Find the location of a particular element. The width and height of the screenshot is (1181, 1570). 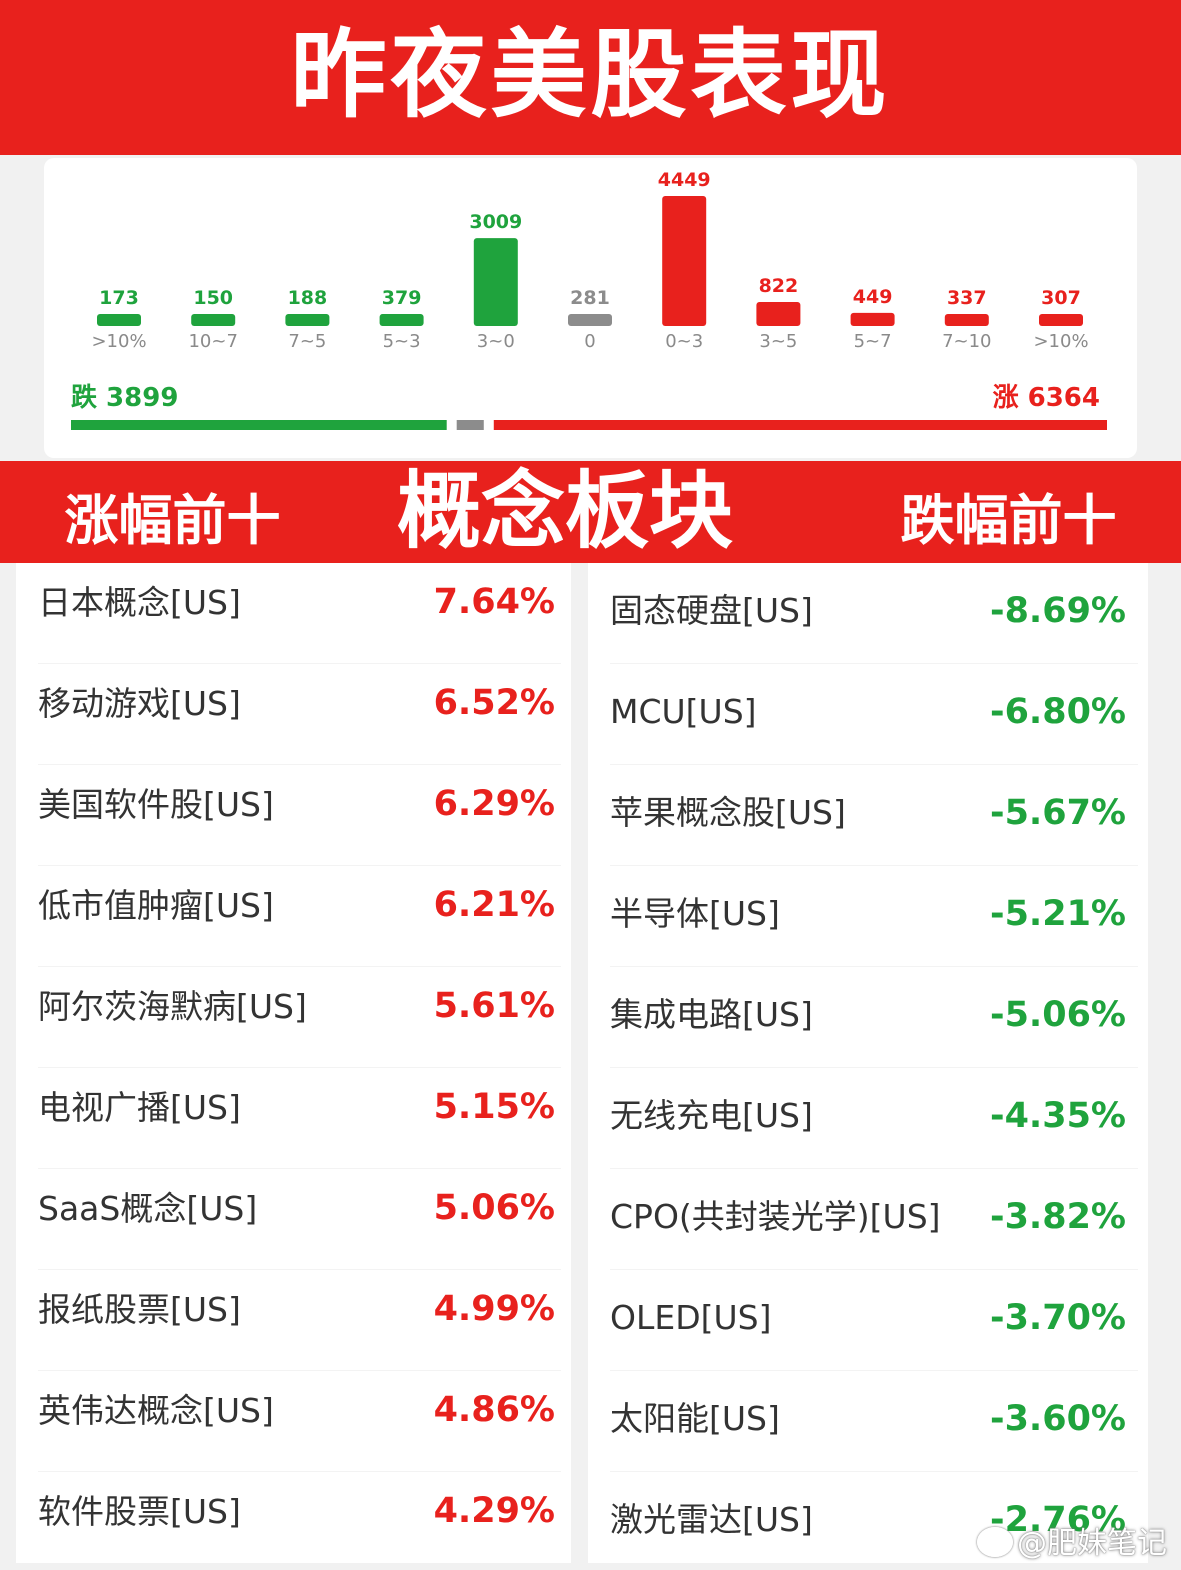

chart-category-label: >10% is located at coordinates (1060, 341).